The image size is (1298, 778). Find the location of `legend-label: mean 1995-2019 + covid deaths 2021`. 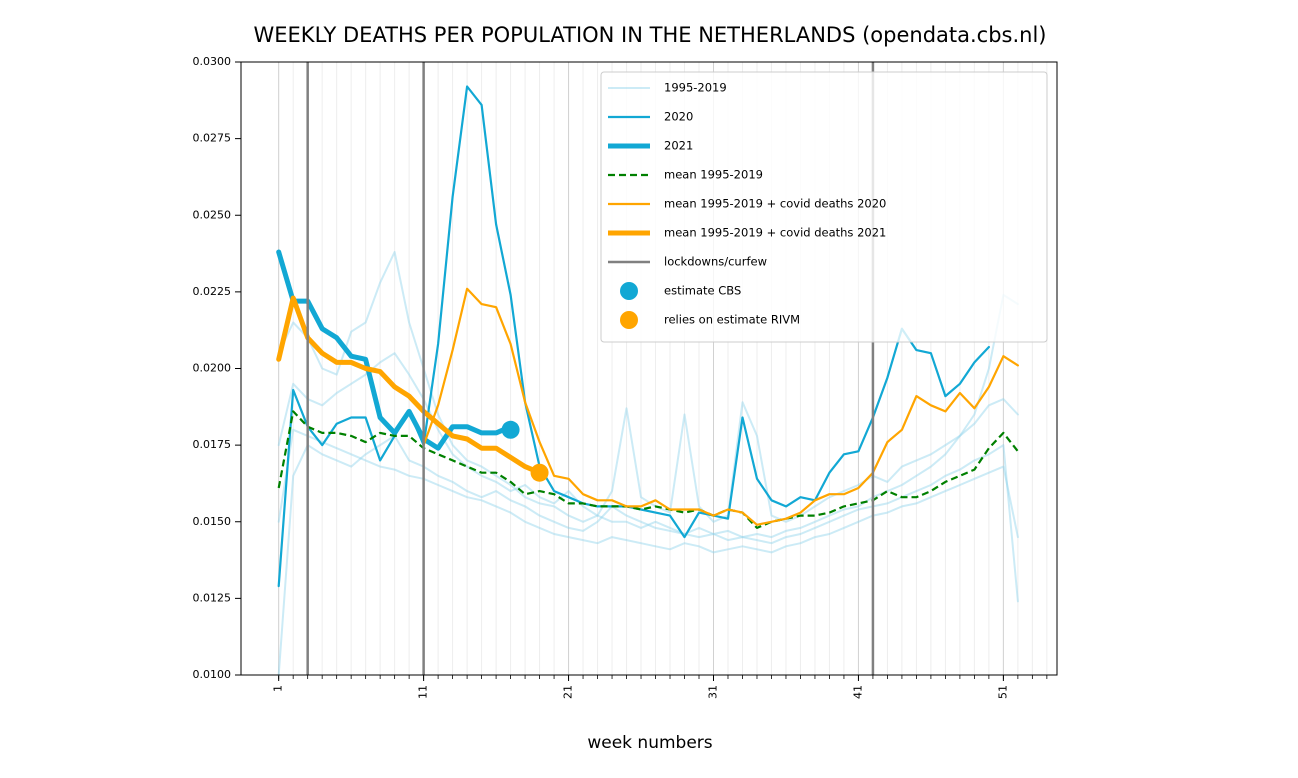

legend-label: mean 1995-2019 + covid deaths 2021 is located at coordinates (775, 233).